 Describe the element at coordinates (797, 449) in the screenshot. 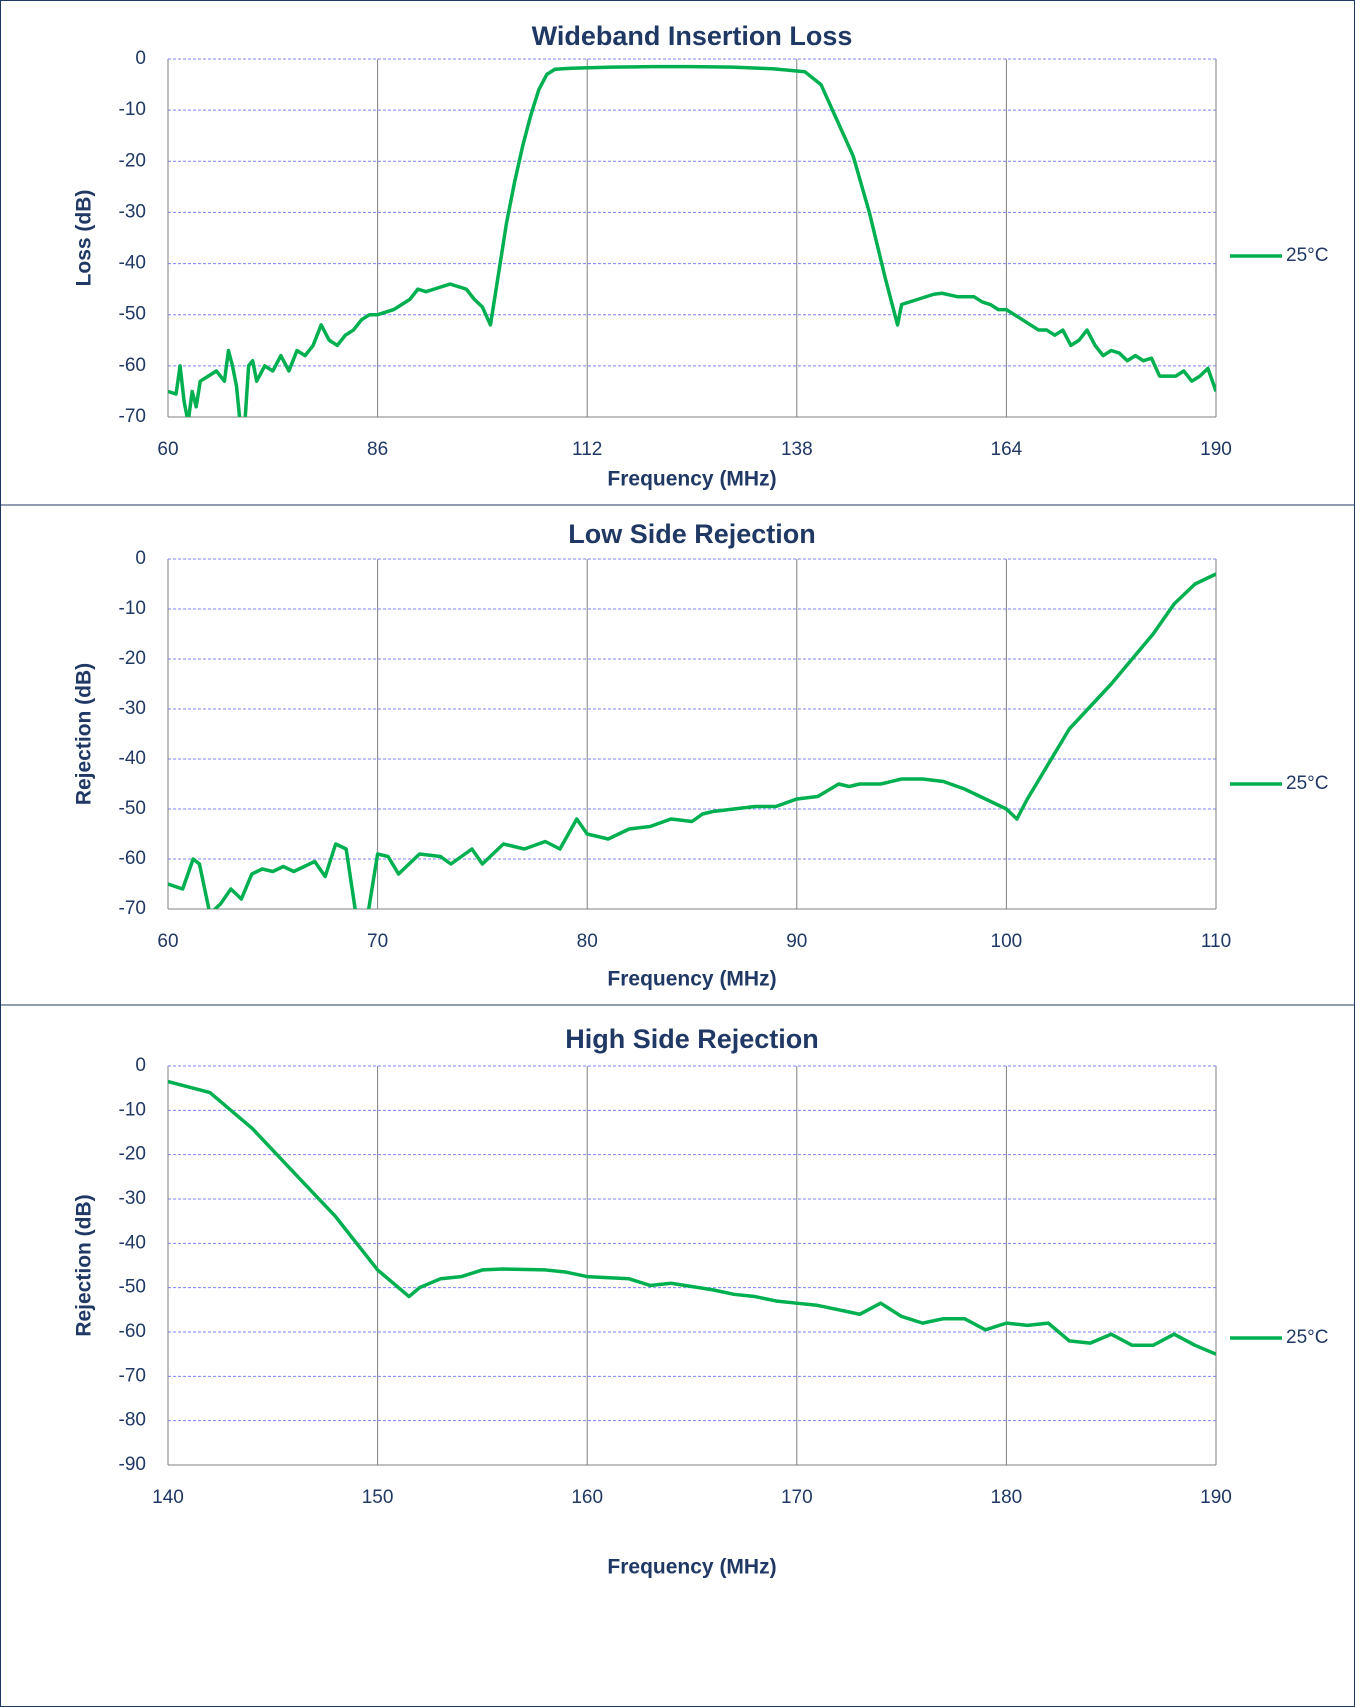

I see `x-tick-label: 138` at that location.